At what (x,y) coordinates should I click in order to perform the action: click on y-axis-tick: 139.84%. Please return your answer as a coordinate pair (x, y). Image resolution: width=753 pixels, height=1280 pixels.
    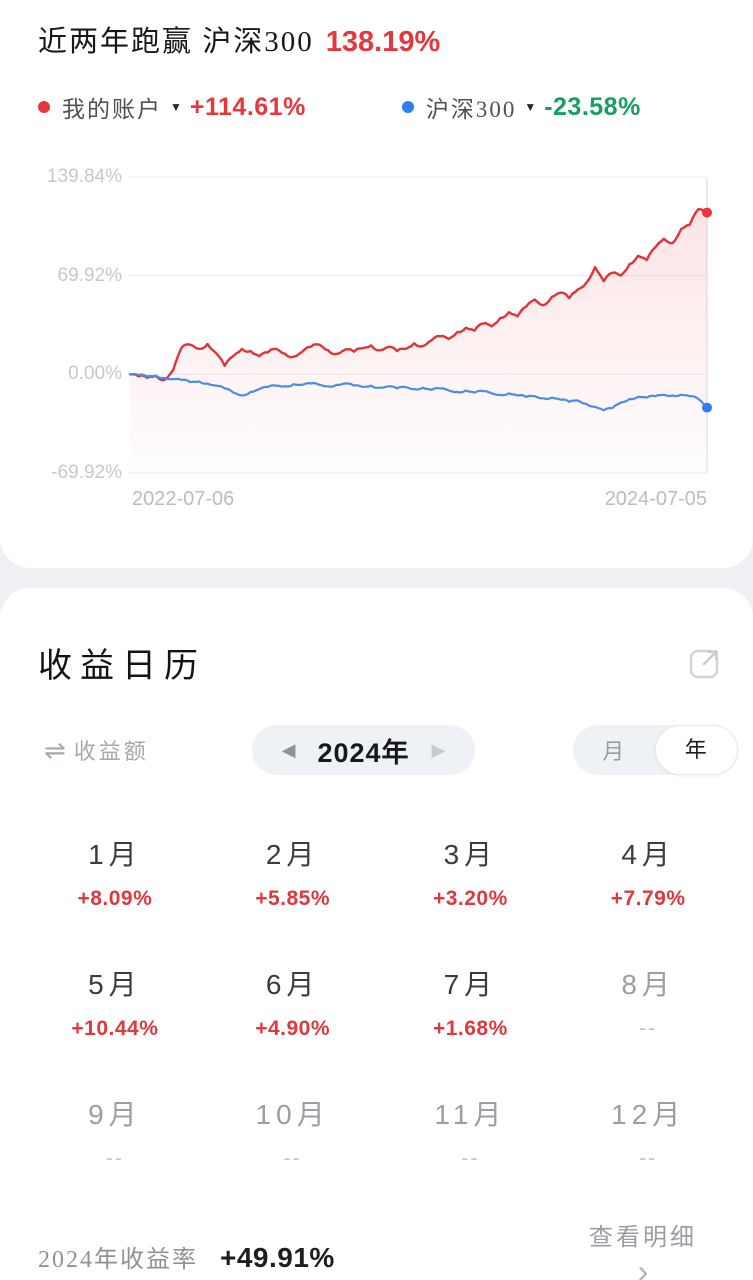
    Looking at the image, I should click on (84, 176).